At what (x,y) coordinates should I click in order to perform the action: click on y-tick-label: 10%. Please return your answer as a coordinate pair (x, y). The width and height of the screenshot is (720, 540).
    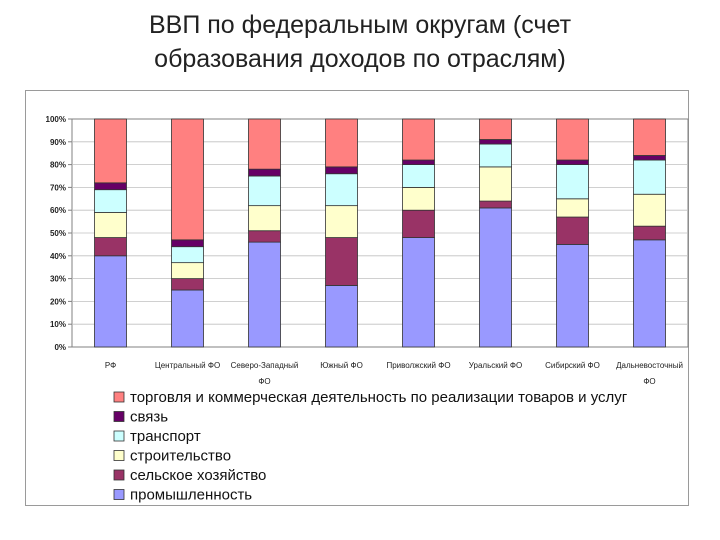
    Looking at the image, I should click on (58, 324).